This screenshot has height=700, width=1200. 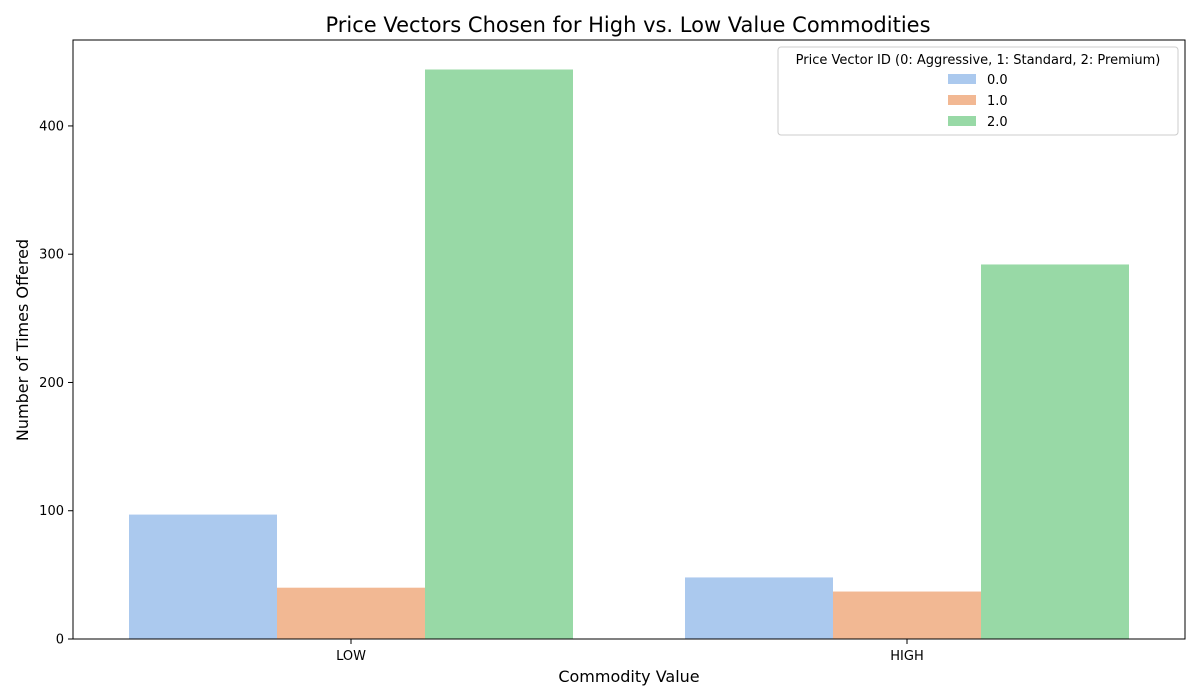 What do you see at coordinates (351, 656) in the screenshot?
I see `x-tick-label-low: LOW` at bounding box center [351, 656].